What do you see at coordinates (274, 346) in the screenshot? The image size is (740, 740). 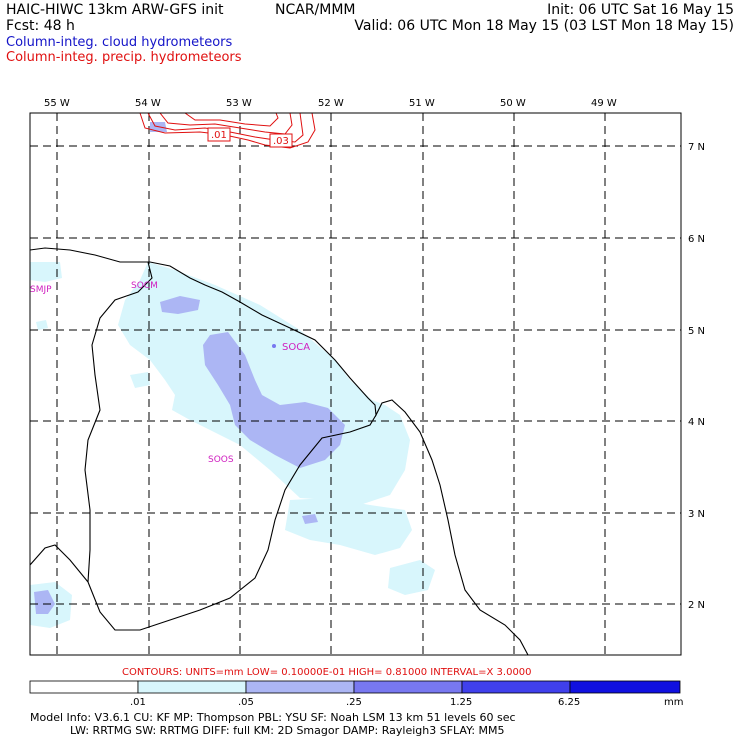 I see `station-marker-soca` at bounding box center [274, 346].